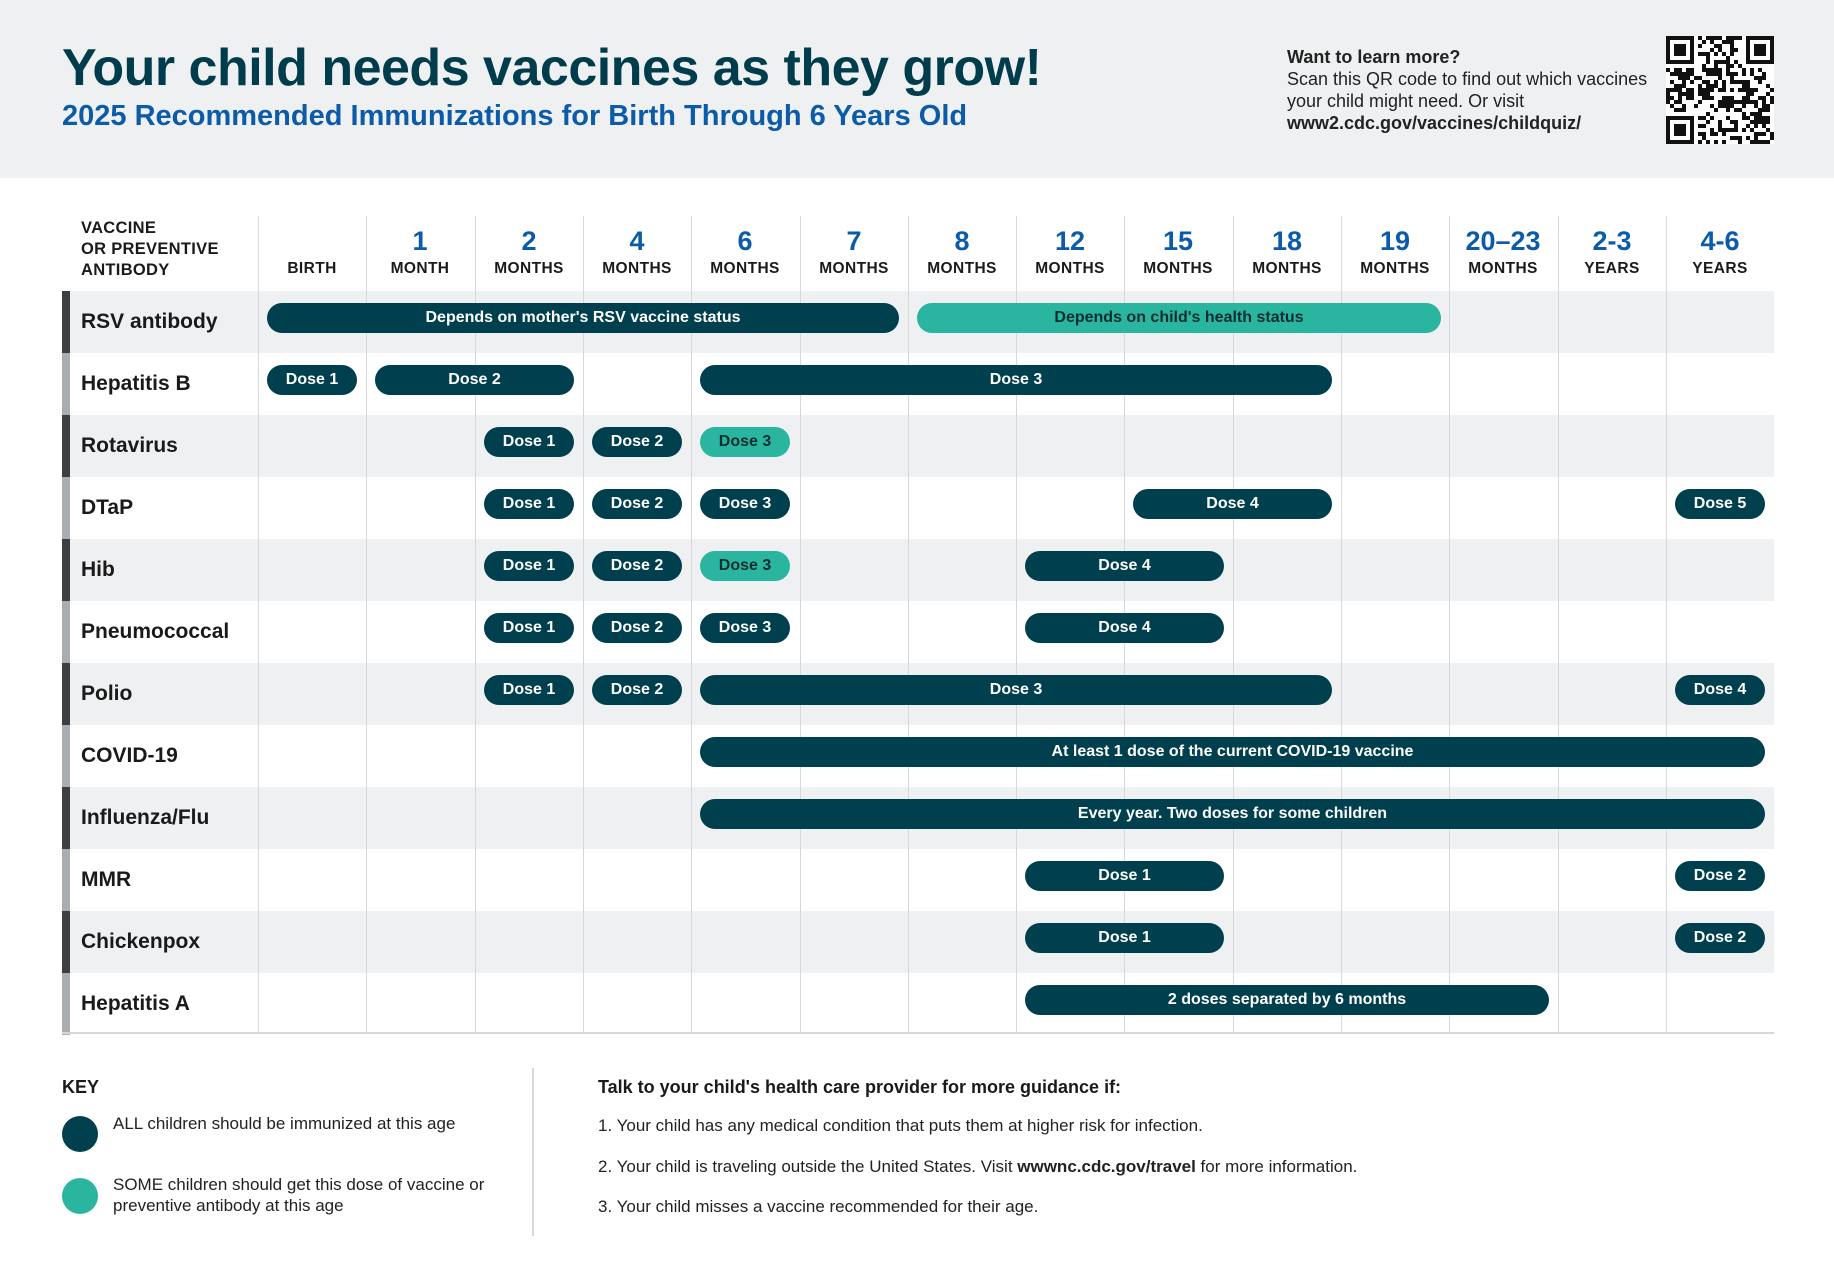 Image resolution: width=1834 pixels, height=1272 pixels. What do you see at coordinates (1434, 123) in the screenshot?
I see `learn-more-link: www2.cdc.gov/vaccines/childquiz/` at bounding box center [1434, 123].